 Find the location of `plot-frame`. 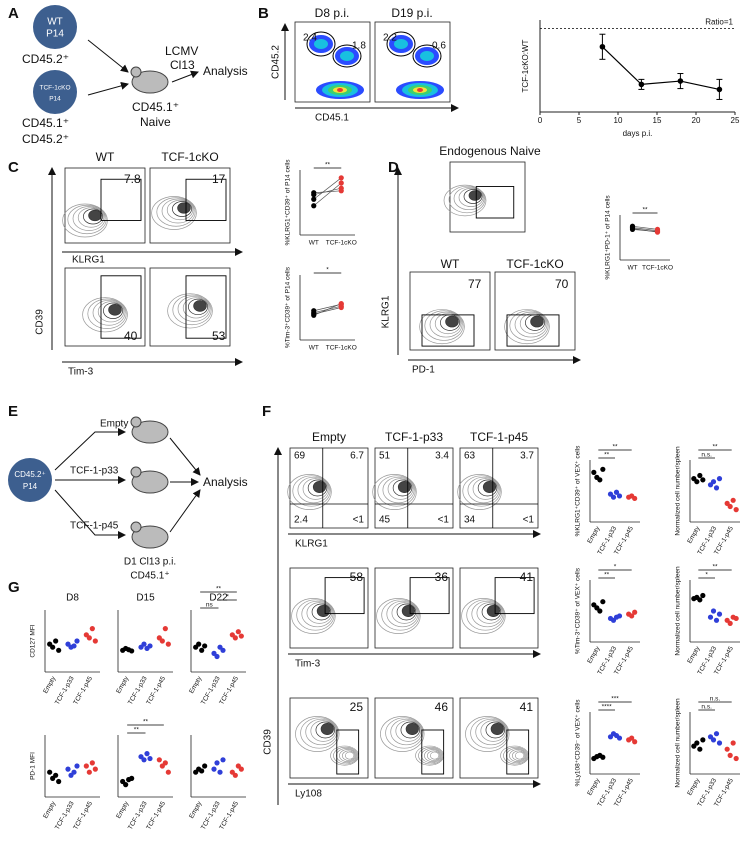

plot-frame is located at coordinates (105, 205).